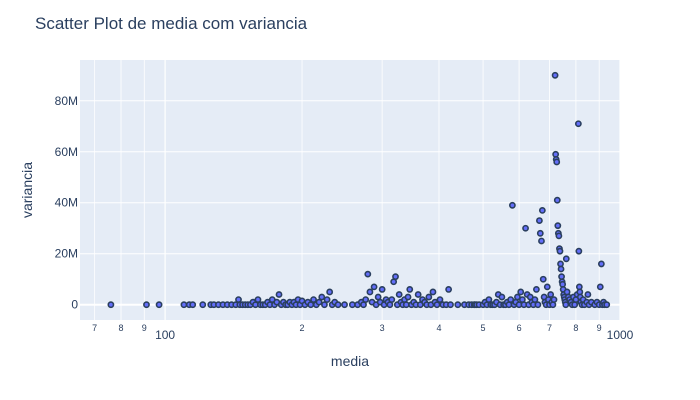 The image size is (700, 400). I want to click on y-tick-label: 40M, so click(66, 203).